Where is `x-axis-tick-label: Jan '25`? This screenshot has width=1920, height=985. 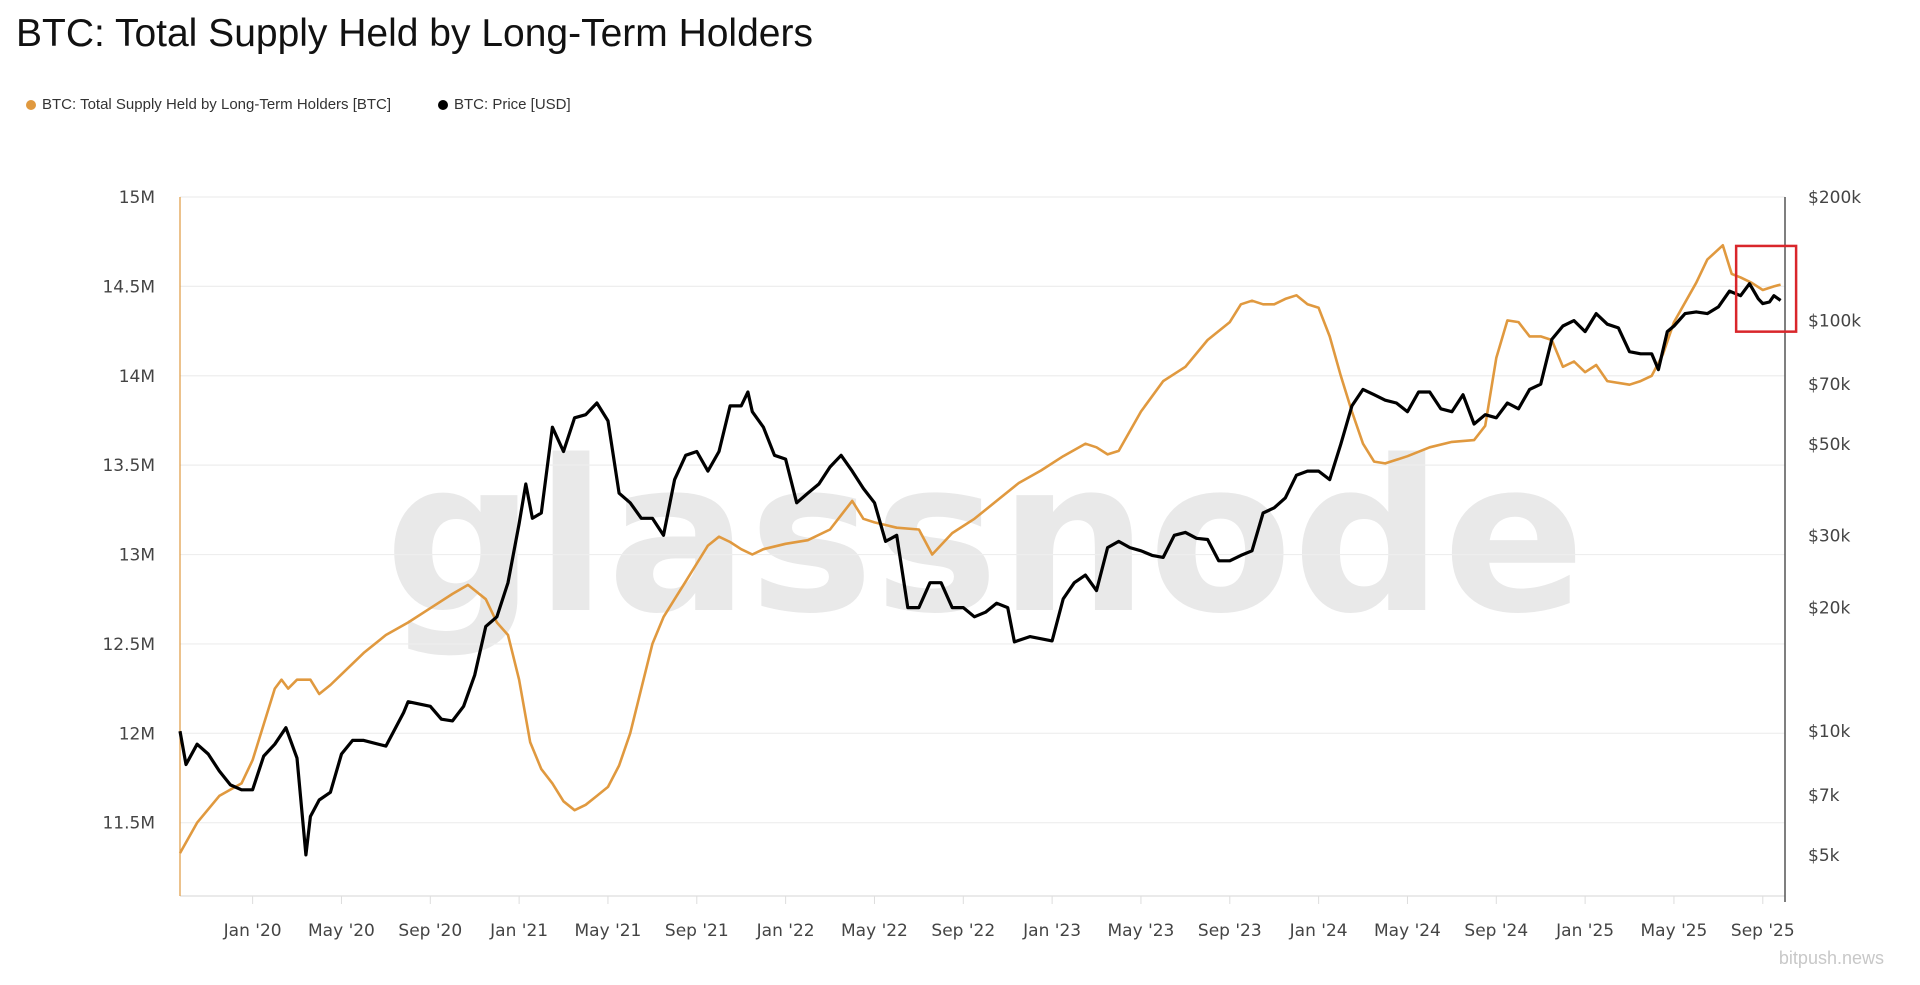 x-axis-tick-label: Jan '25 is located at coordinates (1584, 931).